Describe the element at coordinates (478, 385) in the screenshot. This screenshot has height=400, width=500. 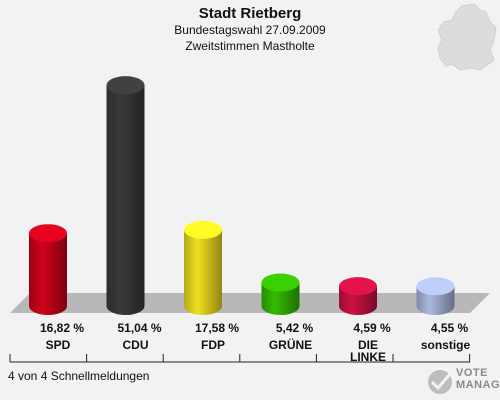
I see `logo-line-2: MANAGER` at that location.